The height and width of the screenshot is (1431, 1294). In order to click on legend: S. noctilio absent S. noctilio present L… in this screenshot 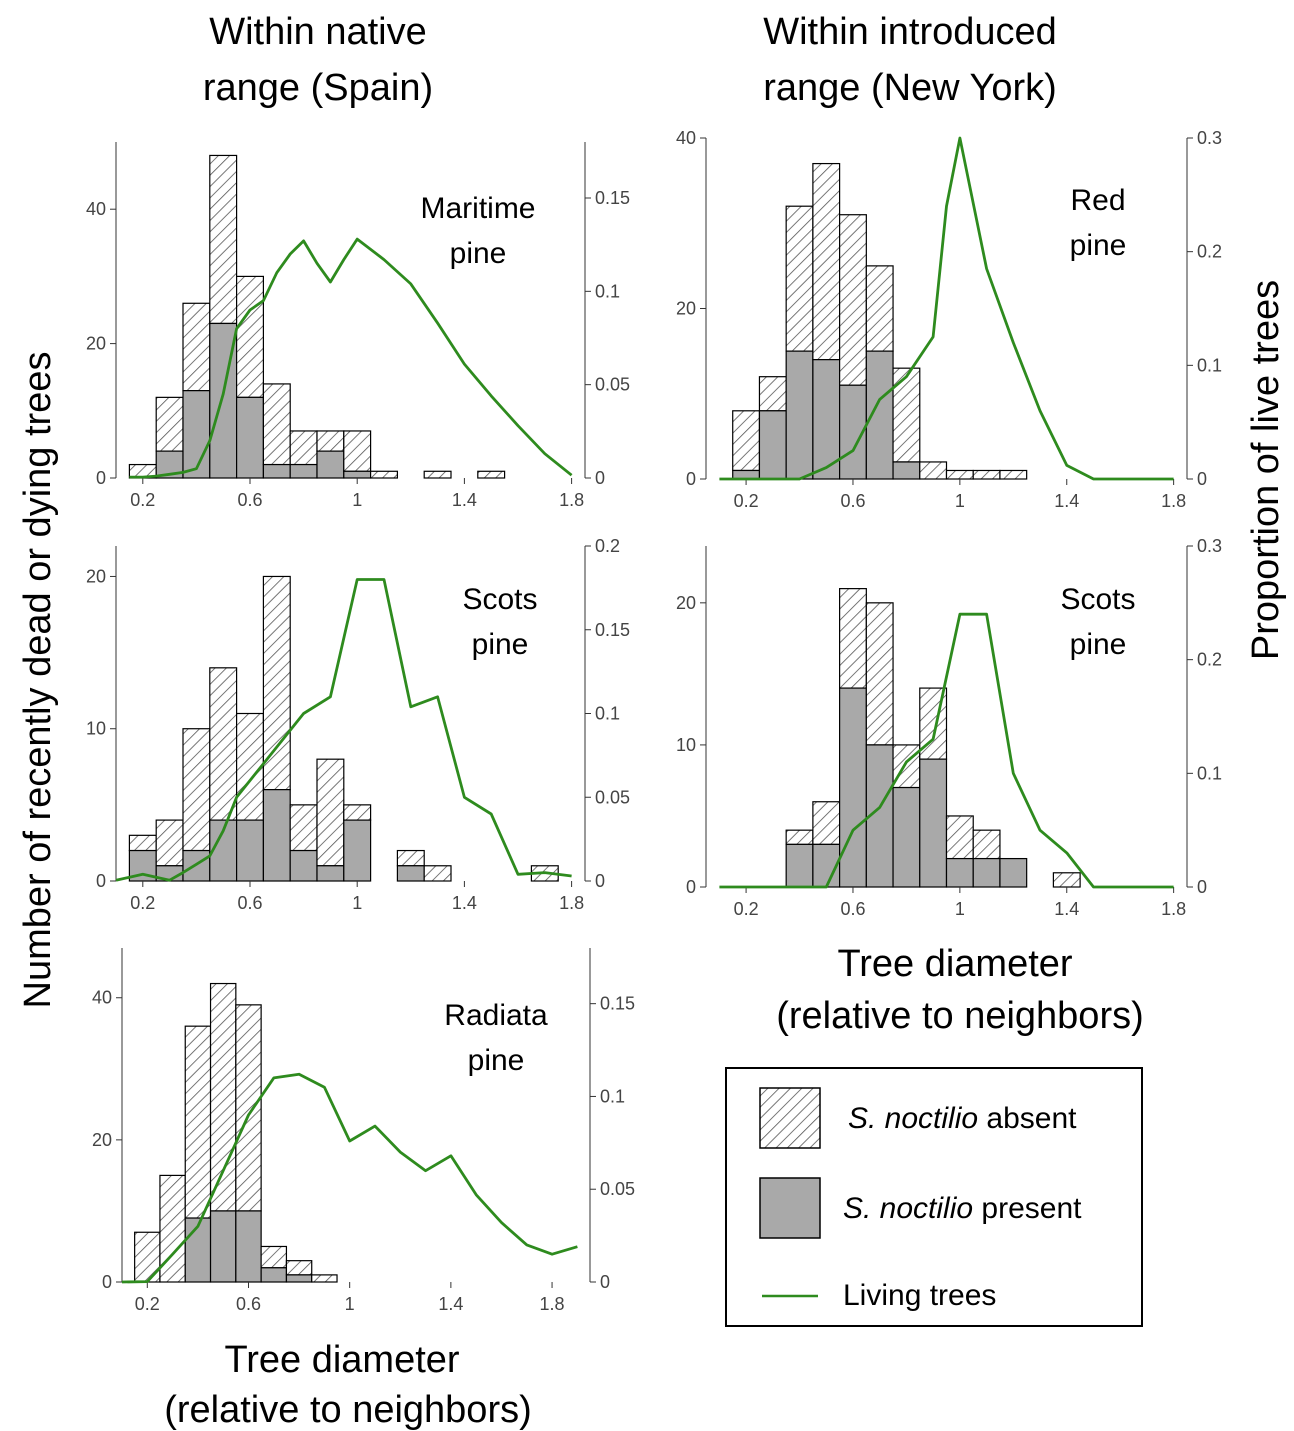, I will do `click(934, 1197)`.